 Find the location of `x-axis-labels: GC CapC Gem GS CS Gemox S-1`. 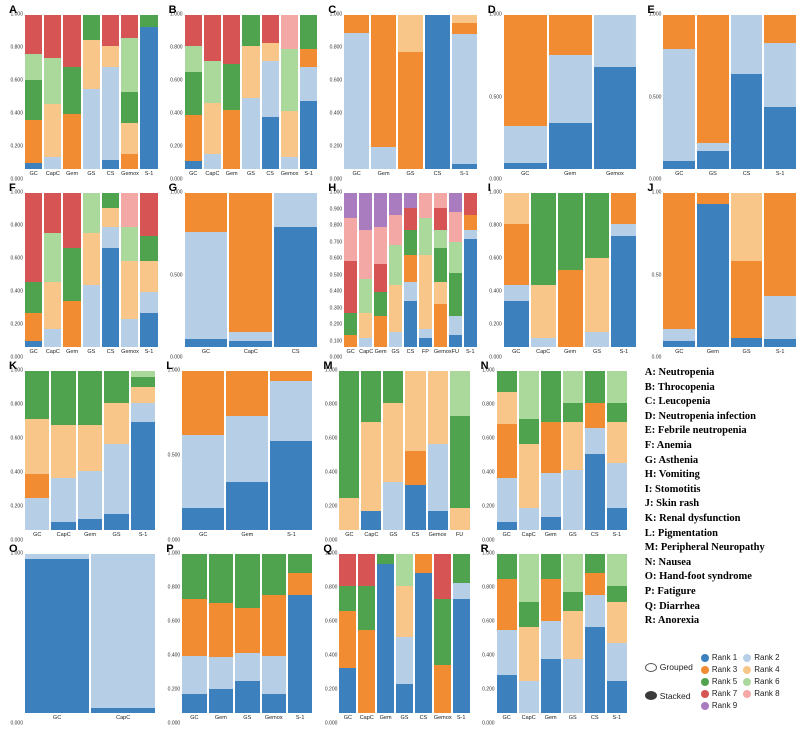

x-axis-labels: GC CapC Gem GS CS Gemox S-1 is located at coordinates (404, 718).